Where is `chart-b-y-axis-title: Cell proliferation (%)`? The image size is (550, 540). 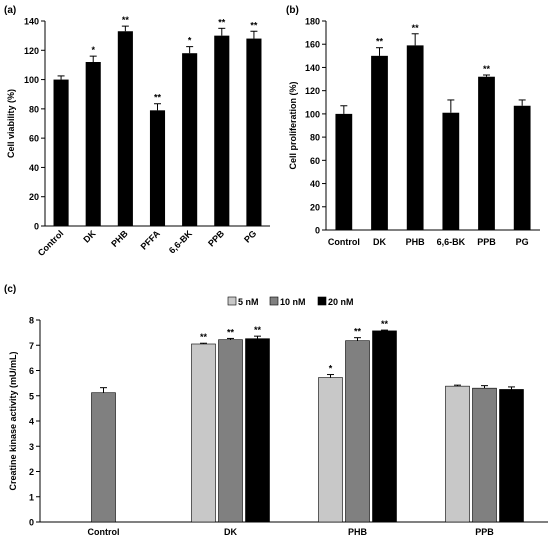 chart-b-y-axis-title: Cell proliferation (%) is located at coordinates (293, 125).